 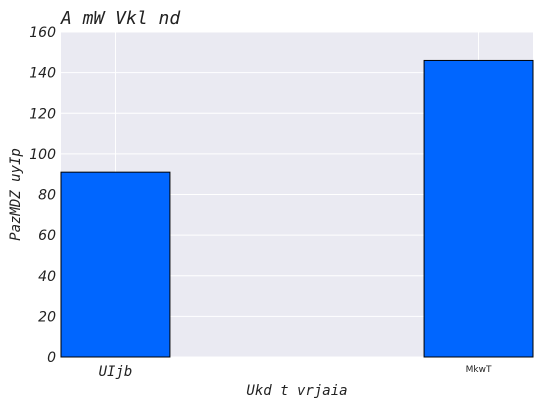 I want to click on bar-UIjb, so click(x=115, y=264).